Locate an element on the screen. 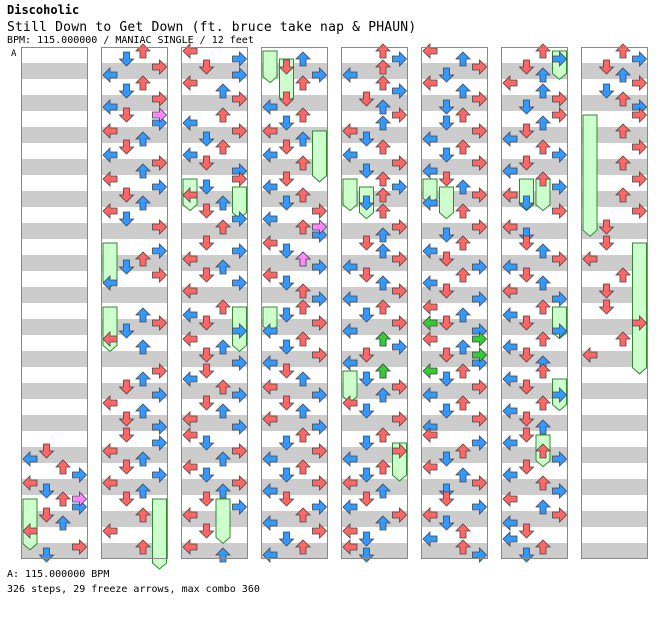 The width and height of the screenshot is (672, 620). song-artist: Discoholic is located at coordinates (43, 10).